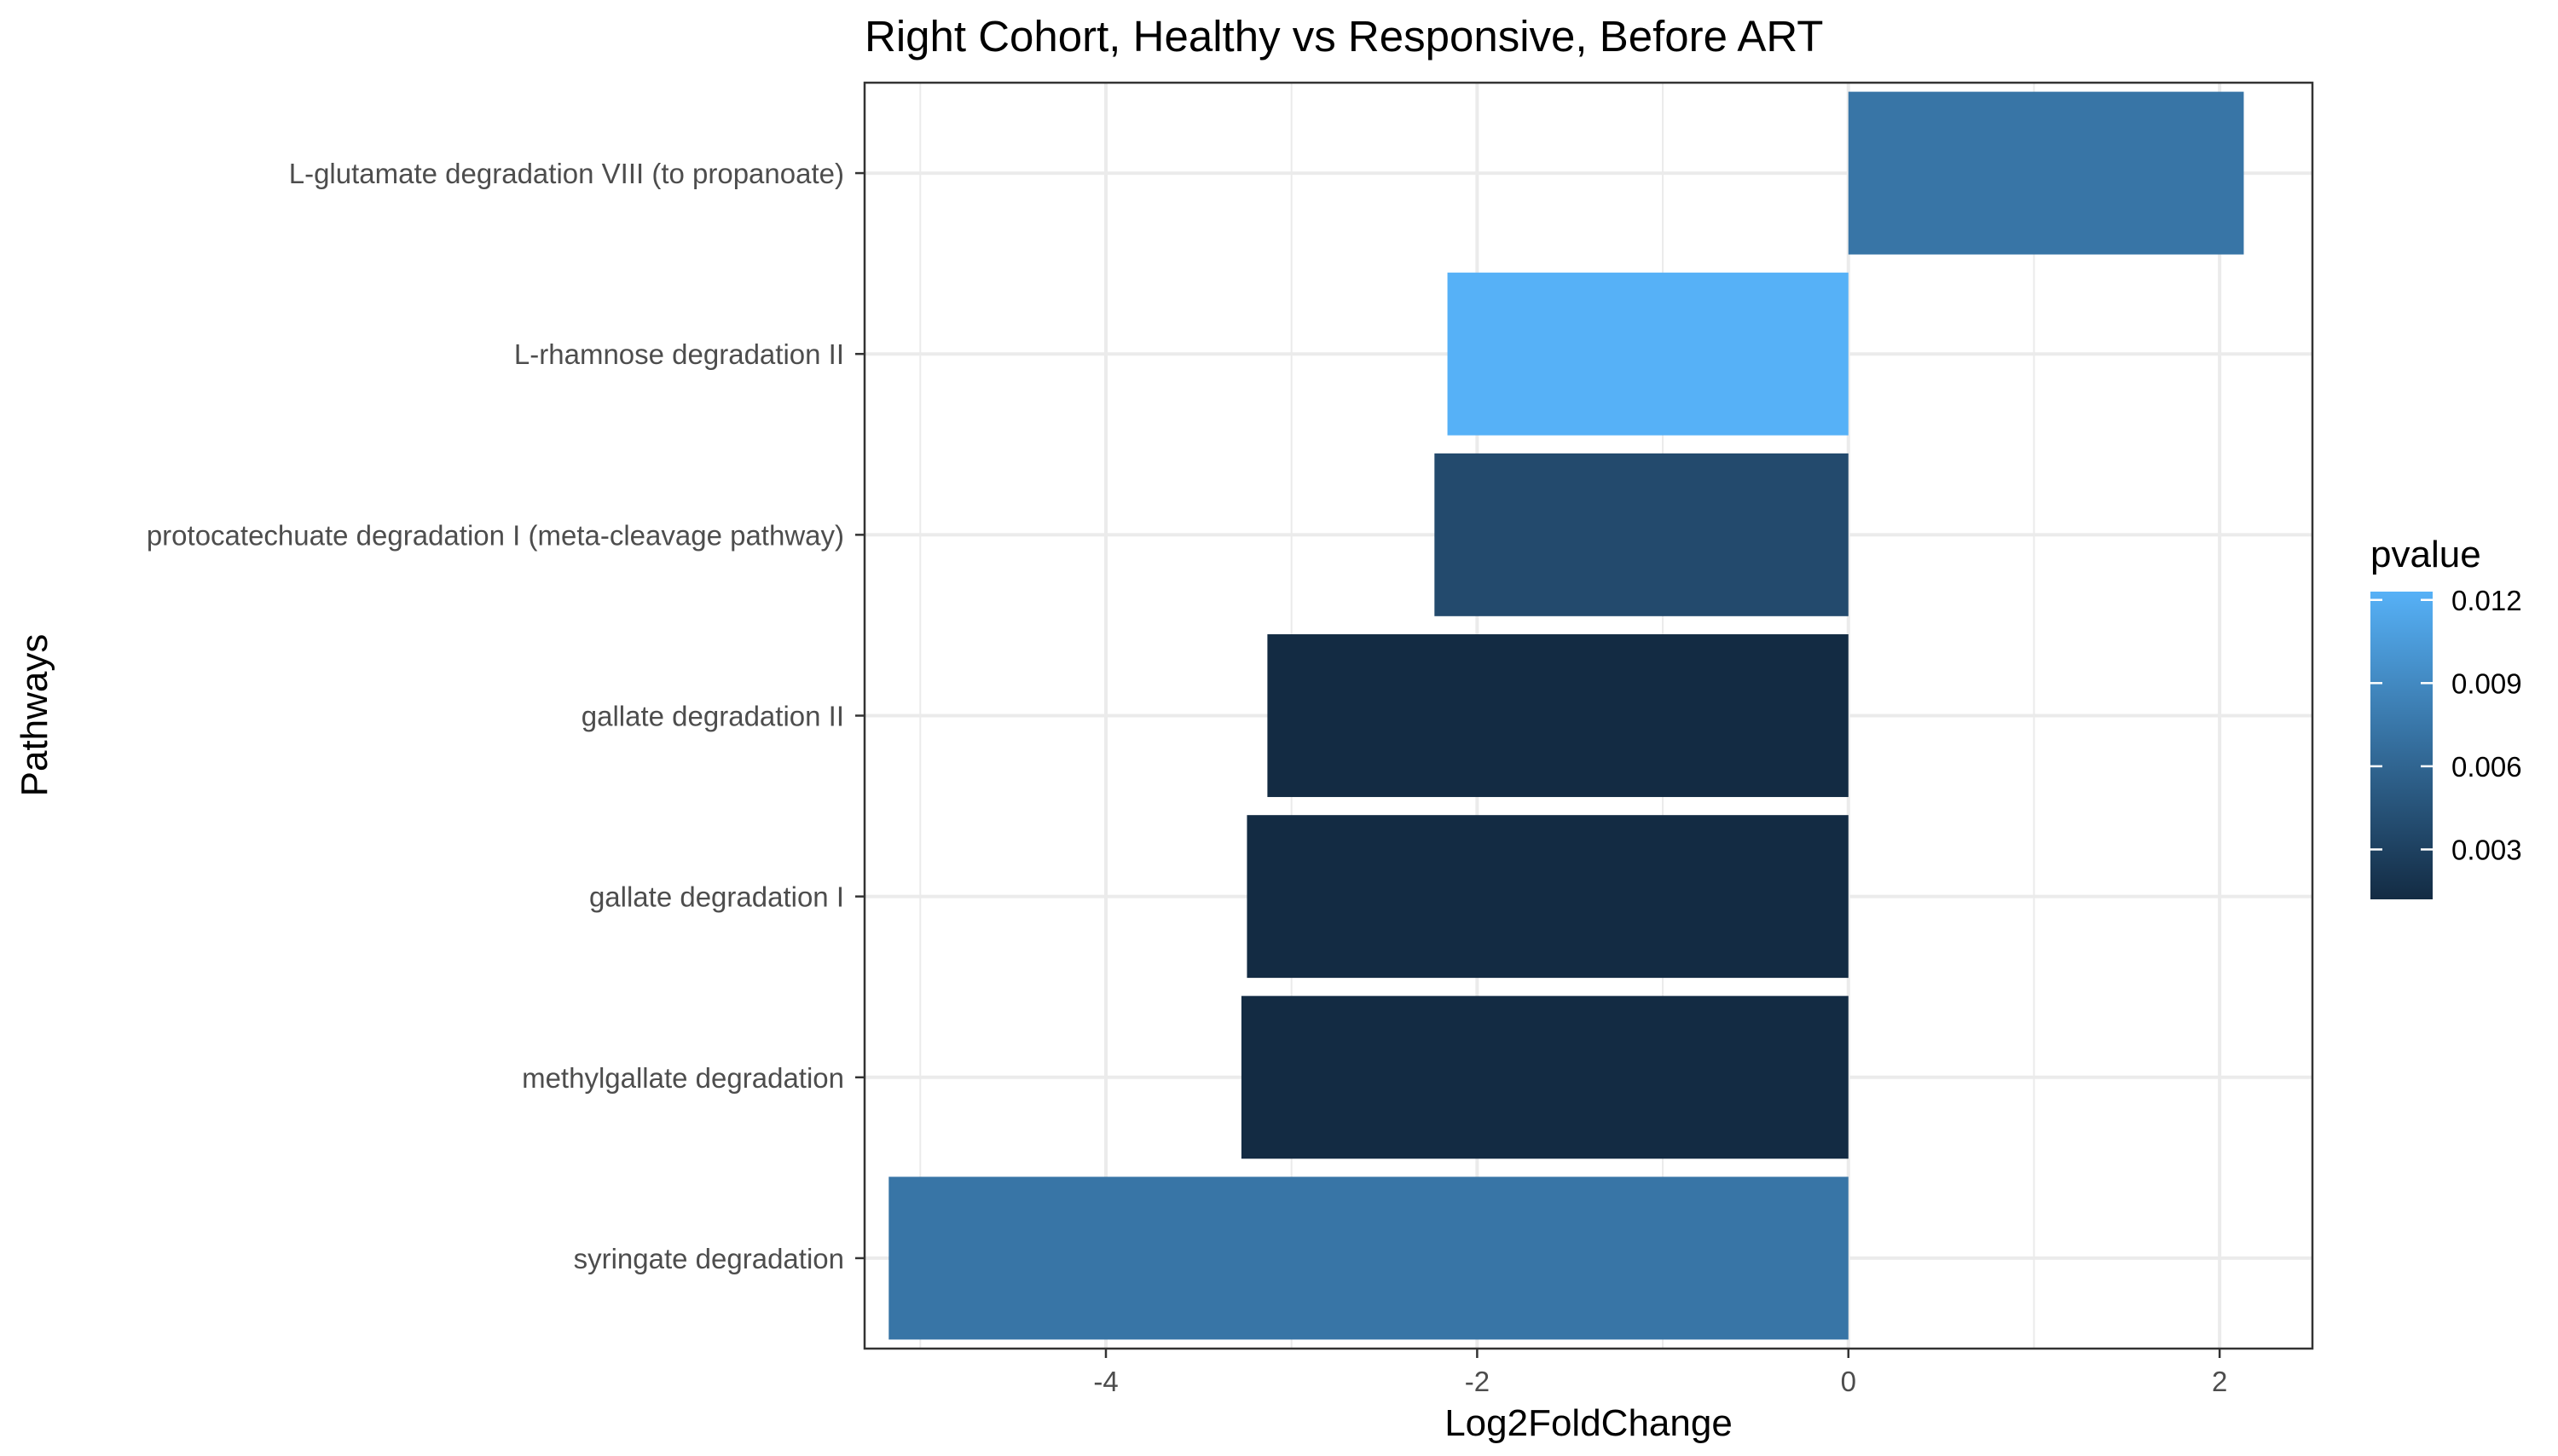 This screenshot has height=1456, width=2558. What do you see at coordinates (2446, 716) in the screenshot?
I see `color-legend: pvalue 0.003 0.006 0.009 0.012` at bounding box center [2446, 716].